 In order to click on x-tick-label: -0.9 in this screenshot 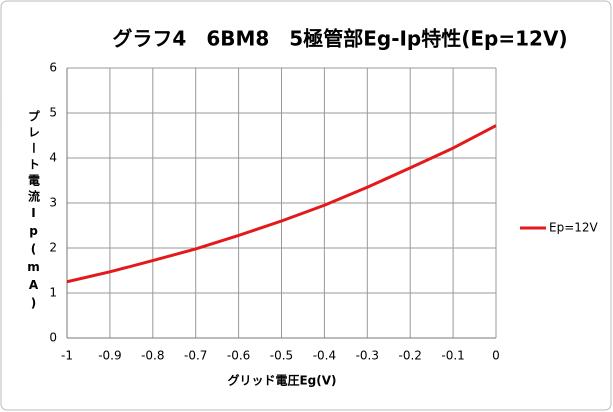, I will do `click(109, 356)`.